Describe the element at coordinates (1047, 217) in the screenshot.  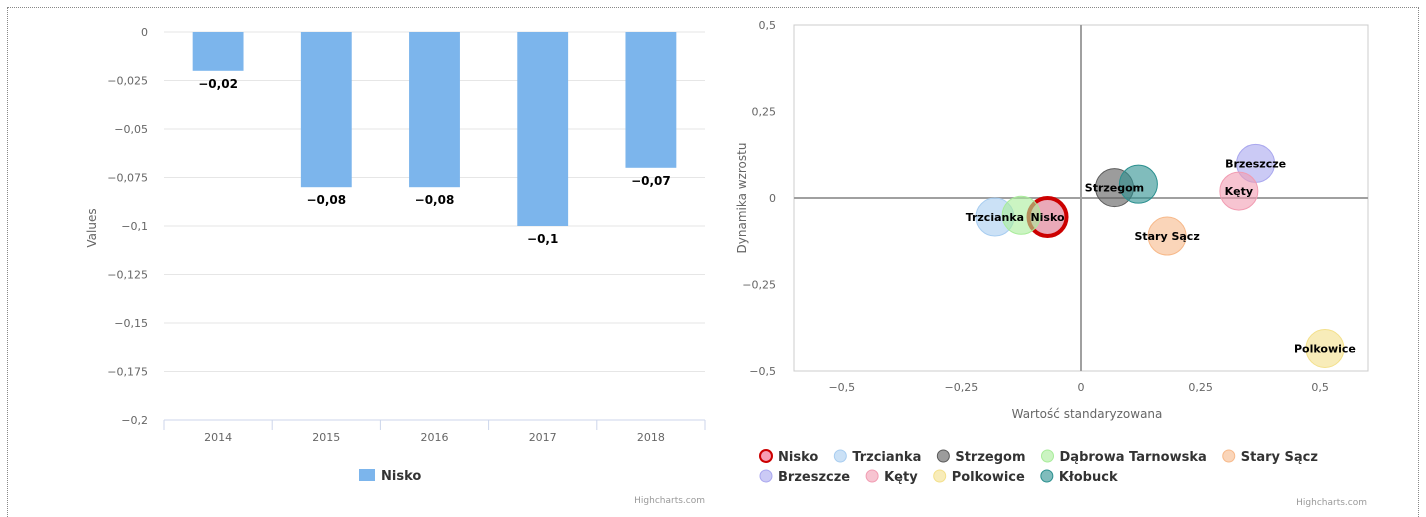
I see `bubble-data-label: Nisko` at that location.